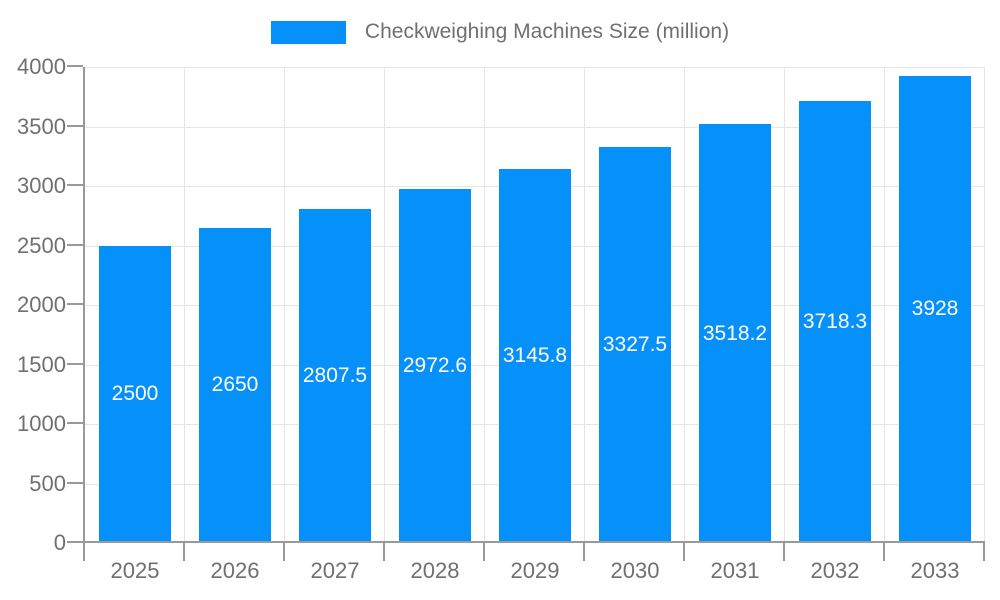 The height and width of the screenshot is (600, 1000). What do you see at coordinates (535, 570) in the screenshot?
I see `x-tick-label: 2029` at bounding box center [535, 570].